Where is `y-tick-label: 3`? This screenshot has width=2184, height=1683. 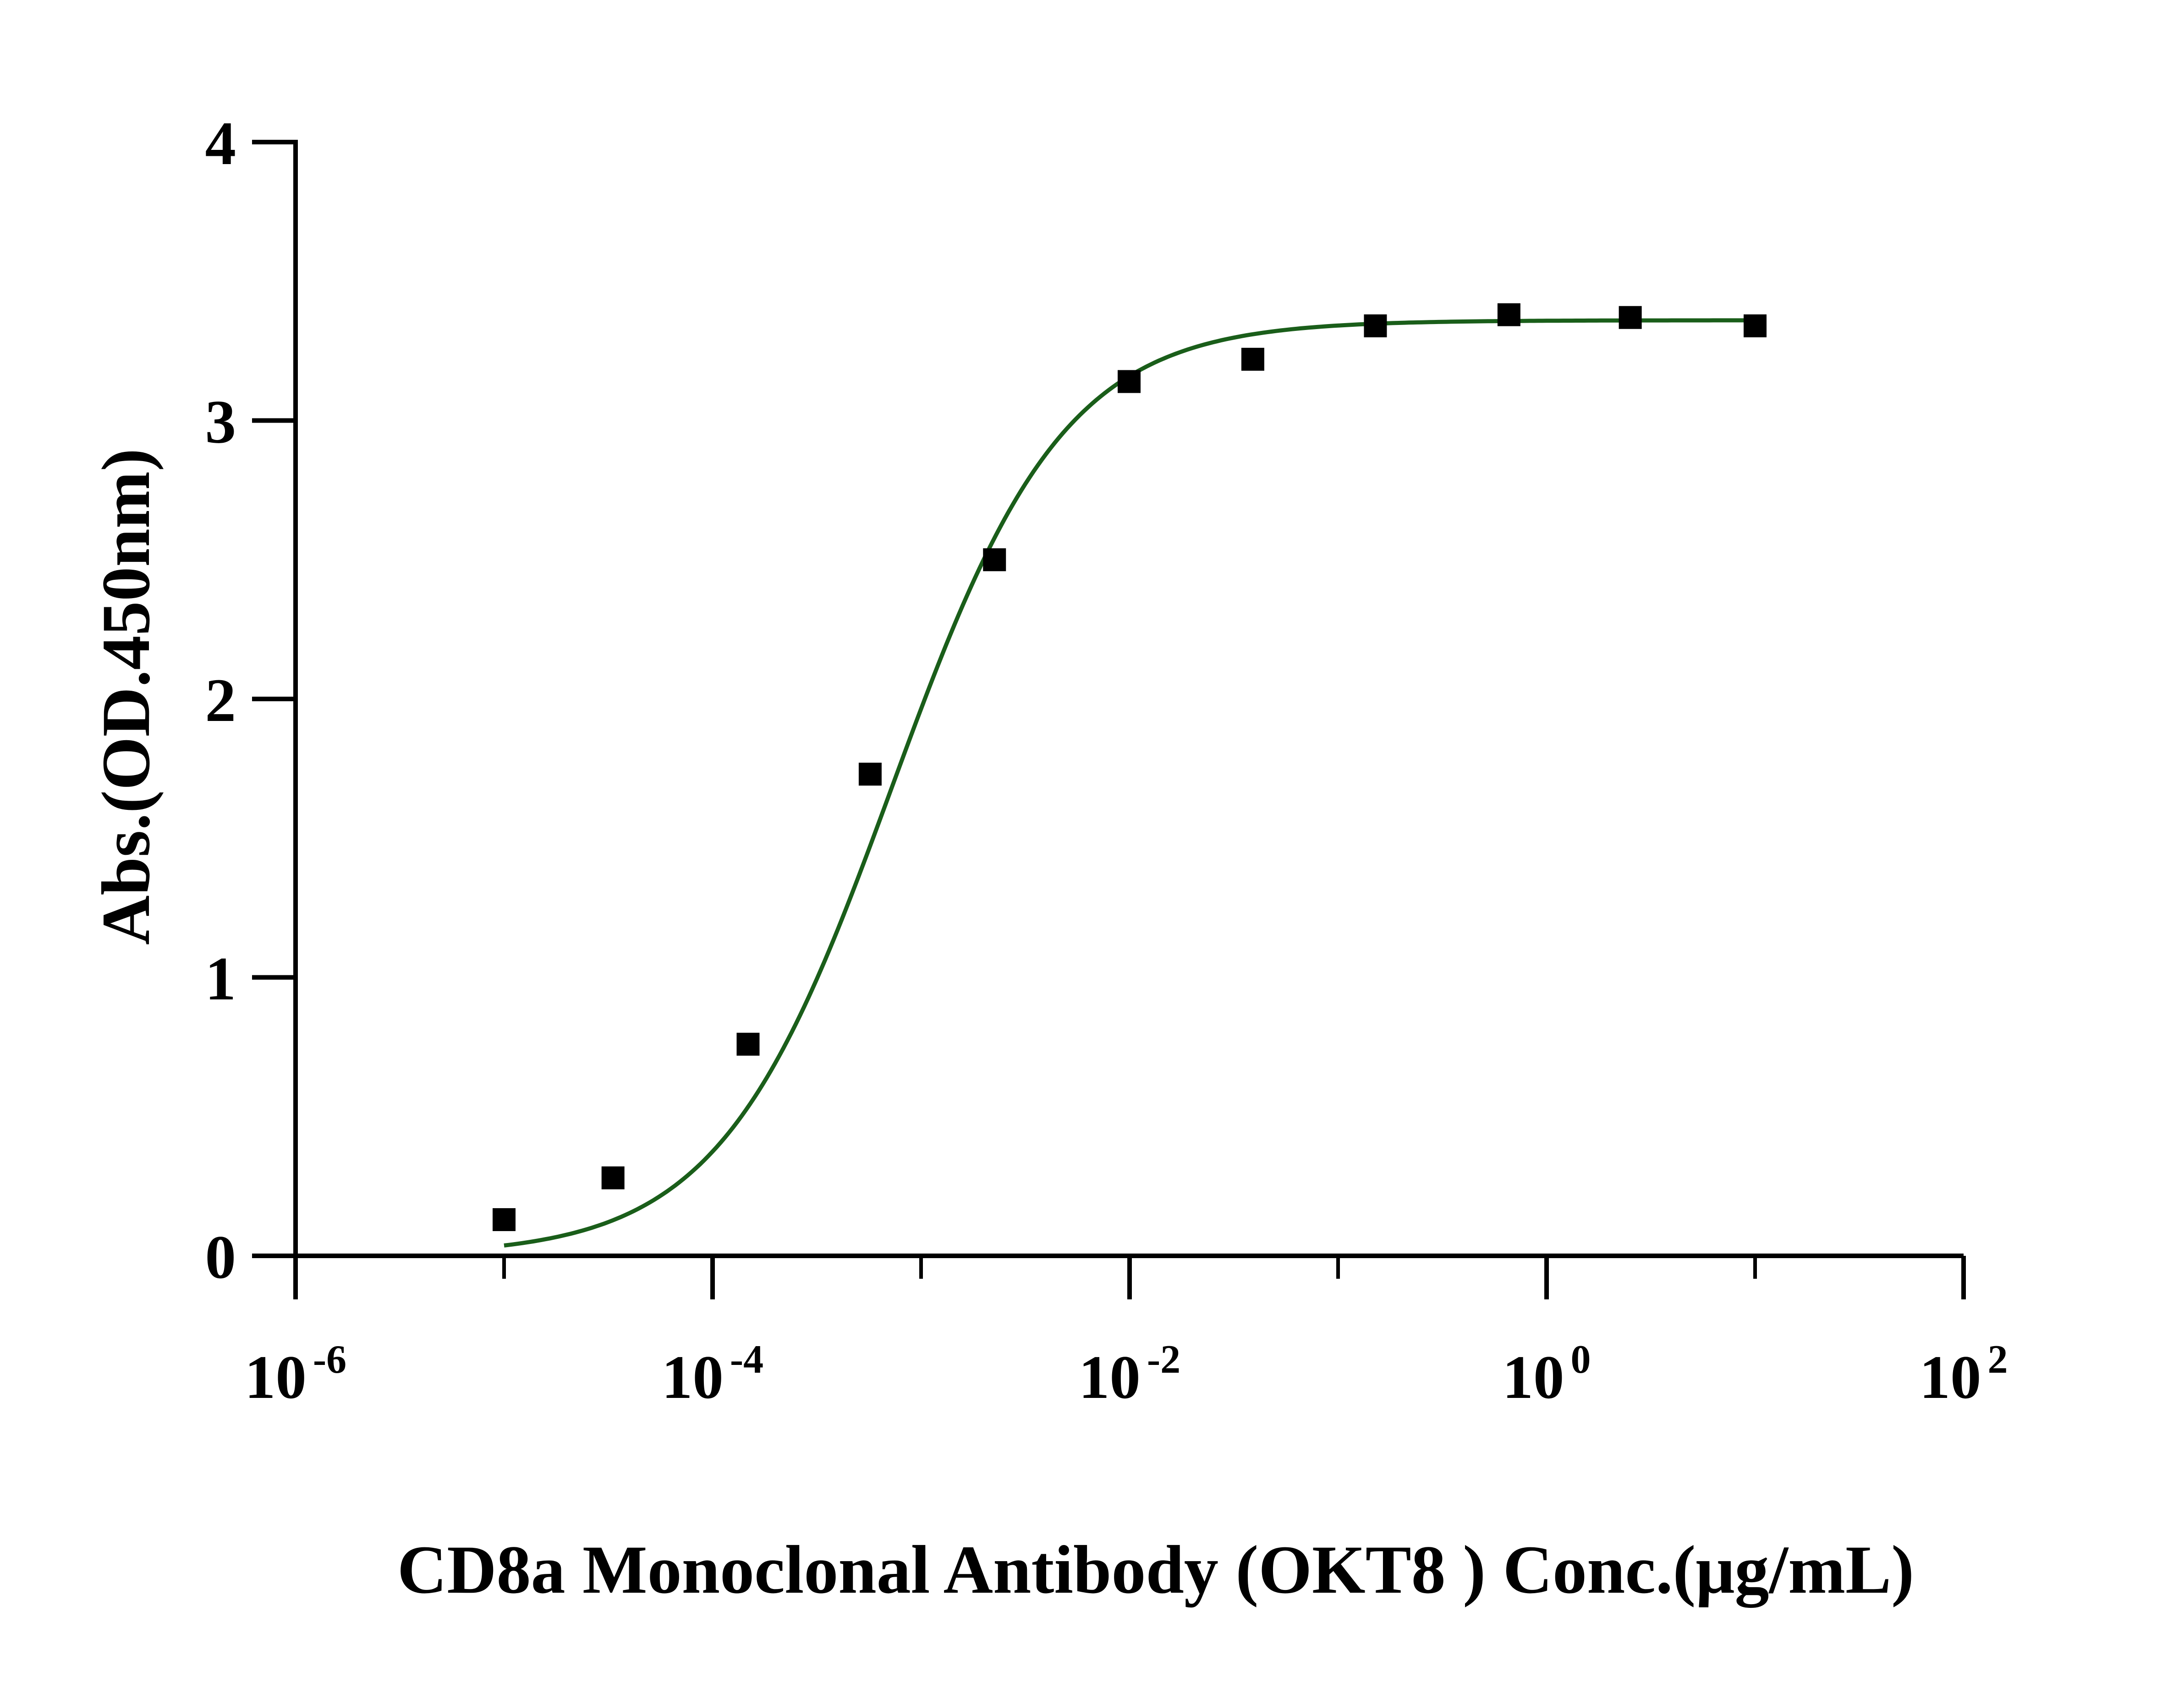 y-tick-label: 3 is located at coordinates (220, 422).